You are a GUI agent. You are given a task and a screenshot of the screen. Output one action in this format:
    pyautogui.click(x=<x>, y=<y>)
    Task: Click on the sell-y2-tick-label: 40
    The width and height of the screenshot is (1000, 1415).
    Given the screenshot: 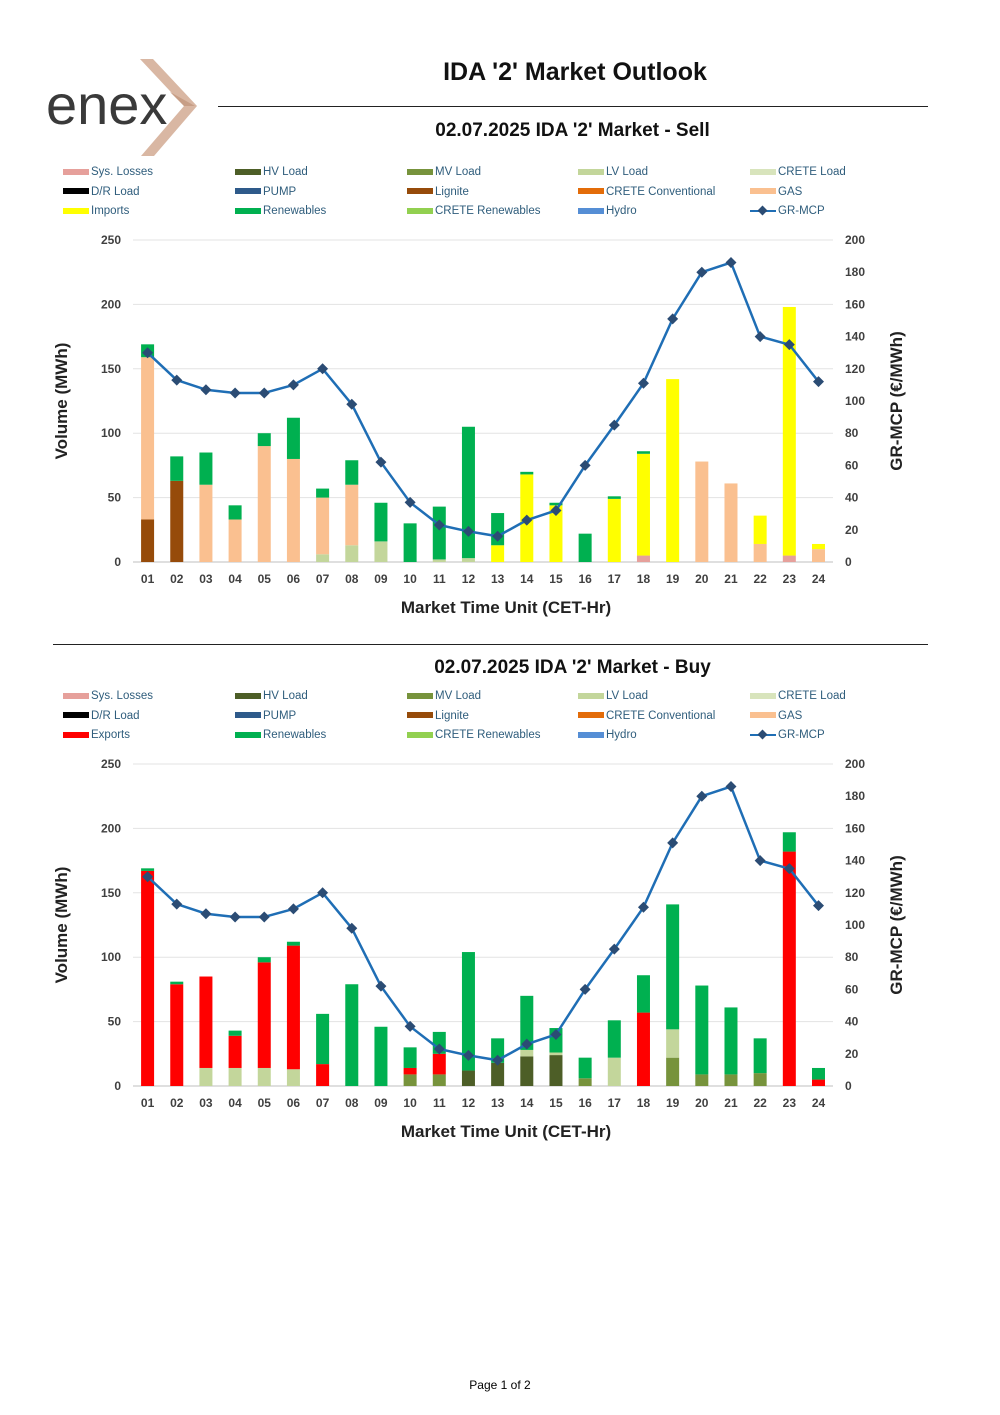 What is the action you would take?
    pyautogui.click(x=852, y=498)
    